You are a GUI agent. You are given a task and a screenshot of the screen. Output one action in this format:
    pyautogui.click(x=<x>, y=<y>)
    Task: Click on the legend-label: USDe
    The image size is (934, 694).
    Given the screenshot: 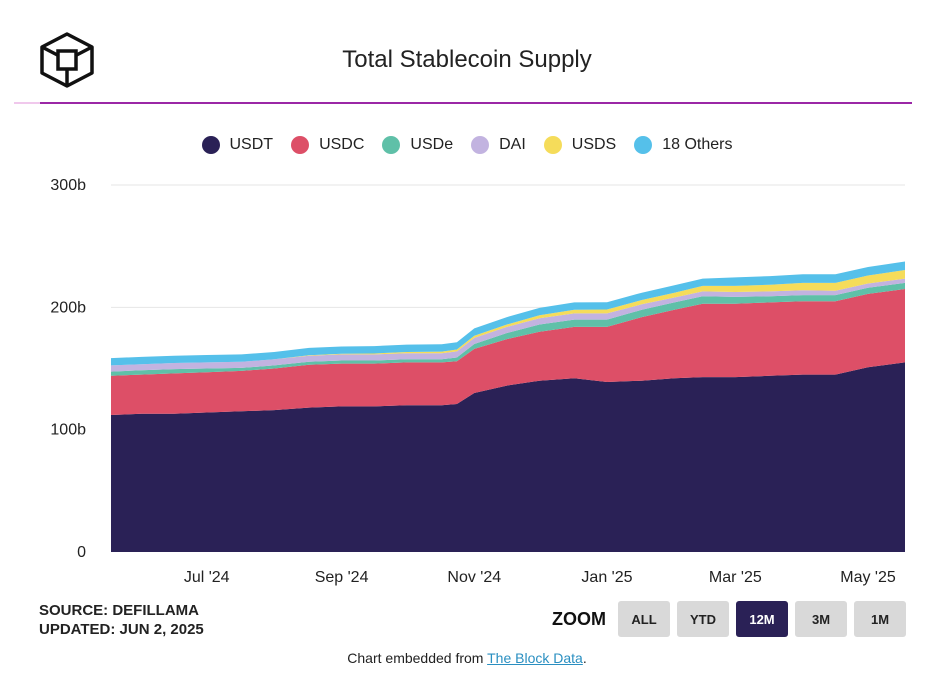 What is the action you would take?
    pyautogui.click(x=432, y=144)
    